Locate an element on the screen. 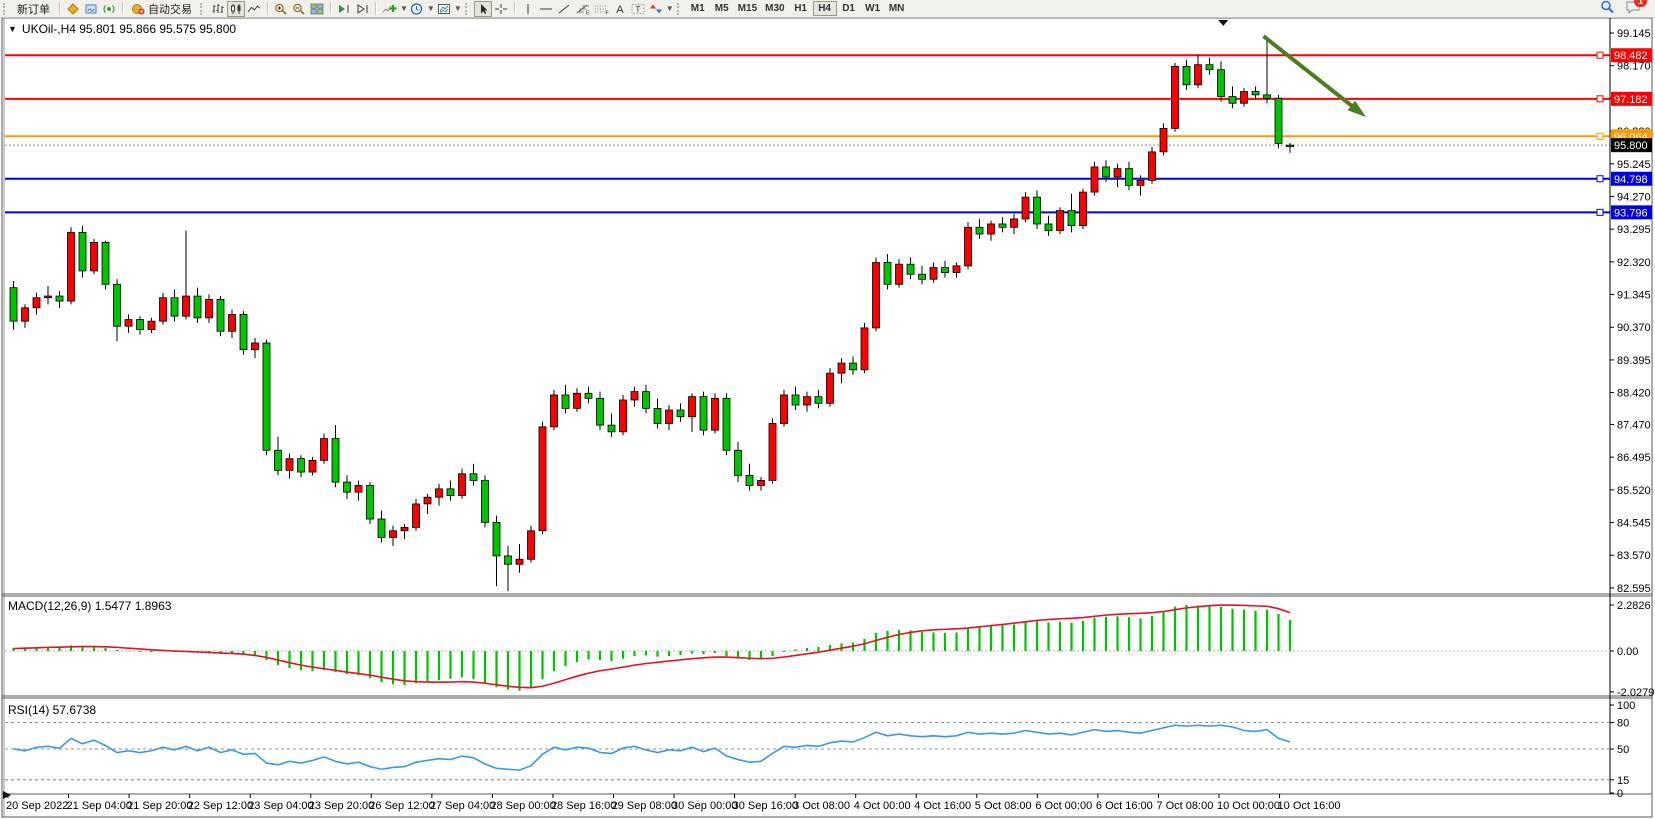  arrows-shapes-caret-icon: ▼ is located at coordinates (669, 8).